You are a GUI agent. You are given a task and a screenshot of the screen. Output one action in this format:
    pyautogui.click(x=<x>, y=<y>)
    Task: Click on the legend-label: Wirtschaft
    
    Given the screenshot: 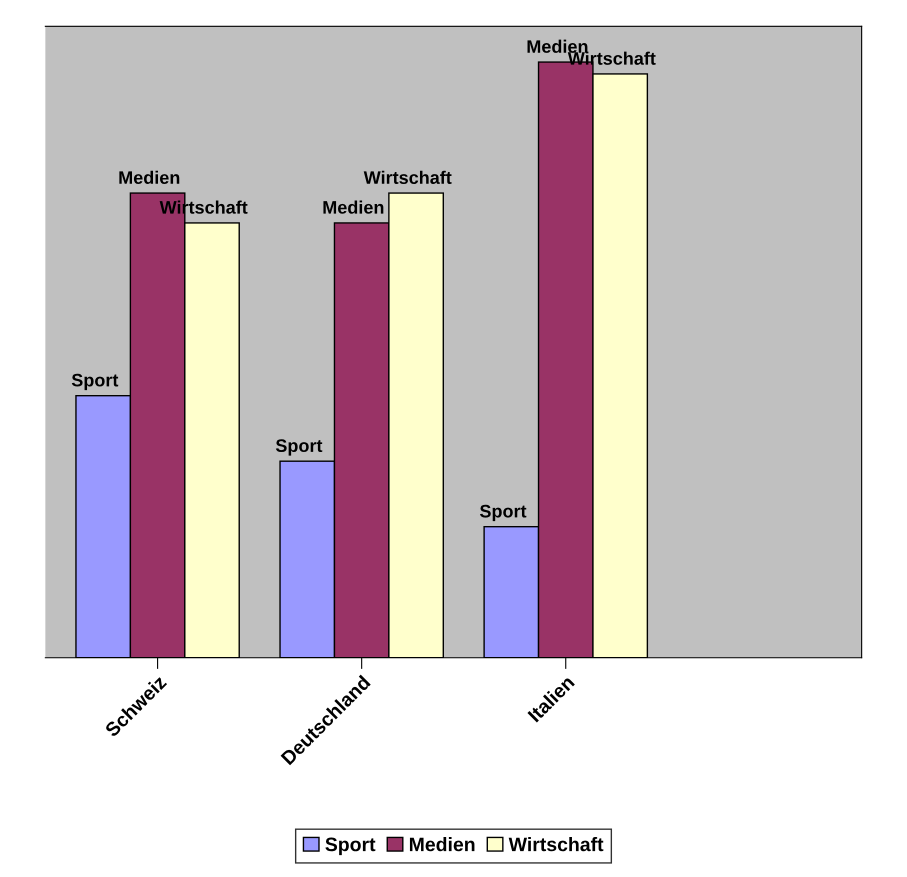 What is the action you would take?
    pyautogui.click(x=556, y=844)
    